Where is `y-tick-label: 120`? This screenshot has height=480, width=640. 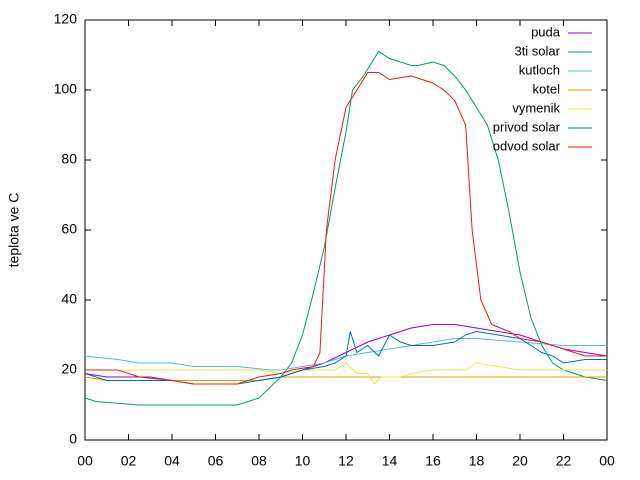 y-tick-label: 120 is located at coordinates (66, 19).